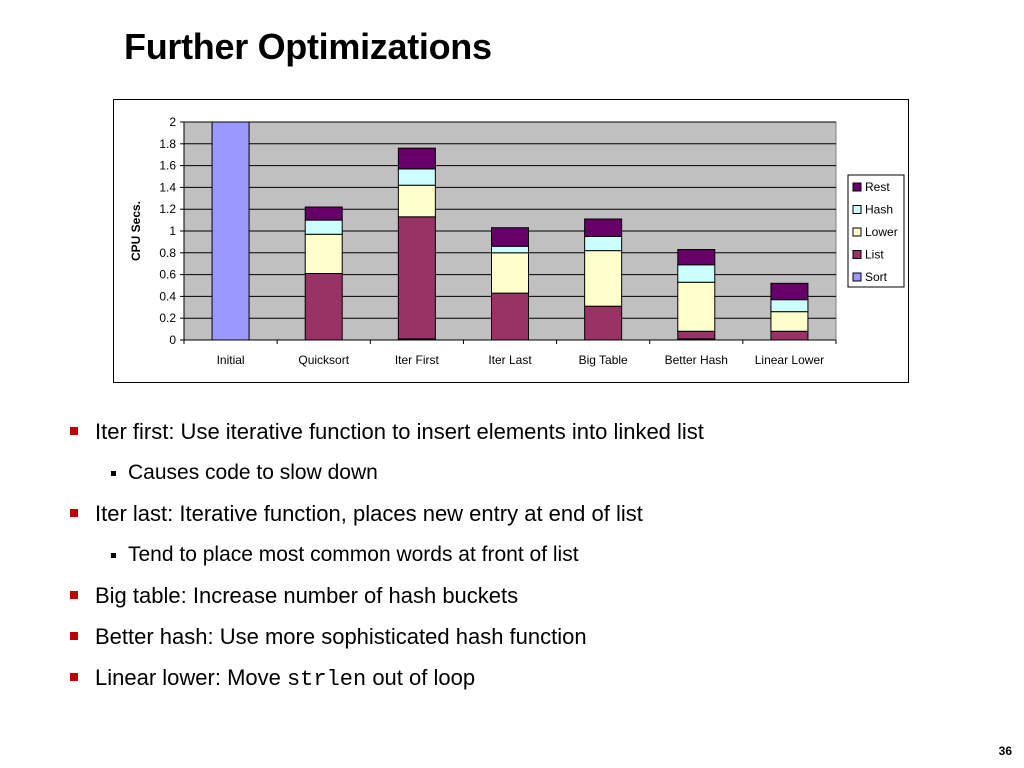 Image resolution: width=1024 pixels, height=768 pixels. Describe the element at coordinates (857, 277) in the screenshot. I see `legend-swatch-sort` at that location.